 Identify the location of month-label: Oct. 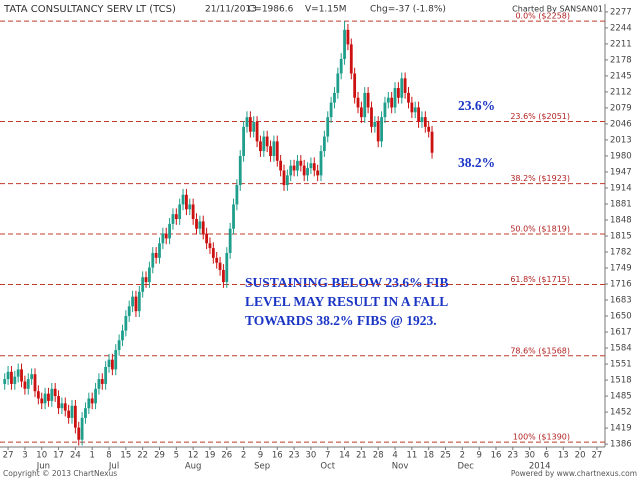
(327, 467).